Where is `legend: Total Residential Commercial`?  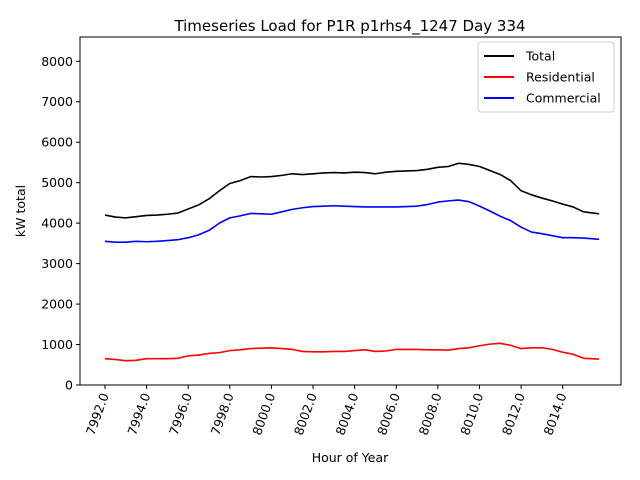
legend: Total Residential Commercial is located at coordinates (546, 77).